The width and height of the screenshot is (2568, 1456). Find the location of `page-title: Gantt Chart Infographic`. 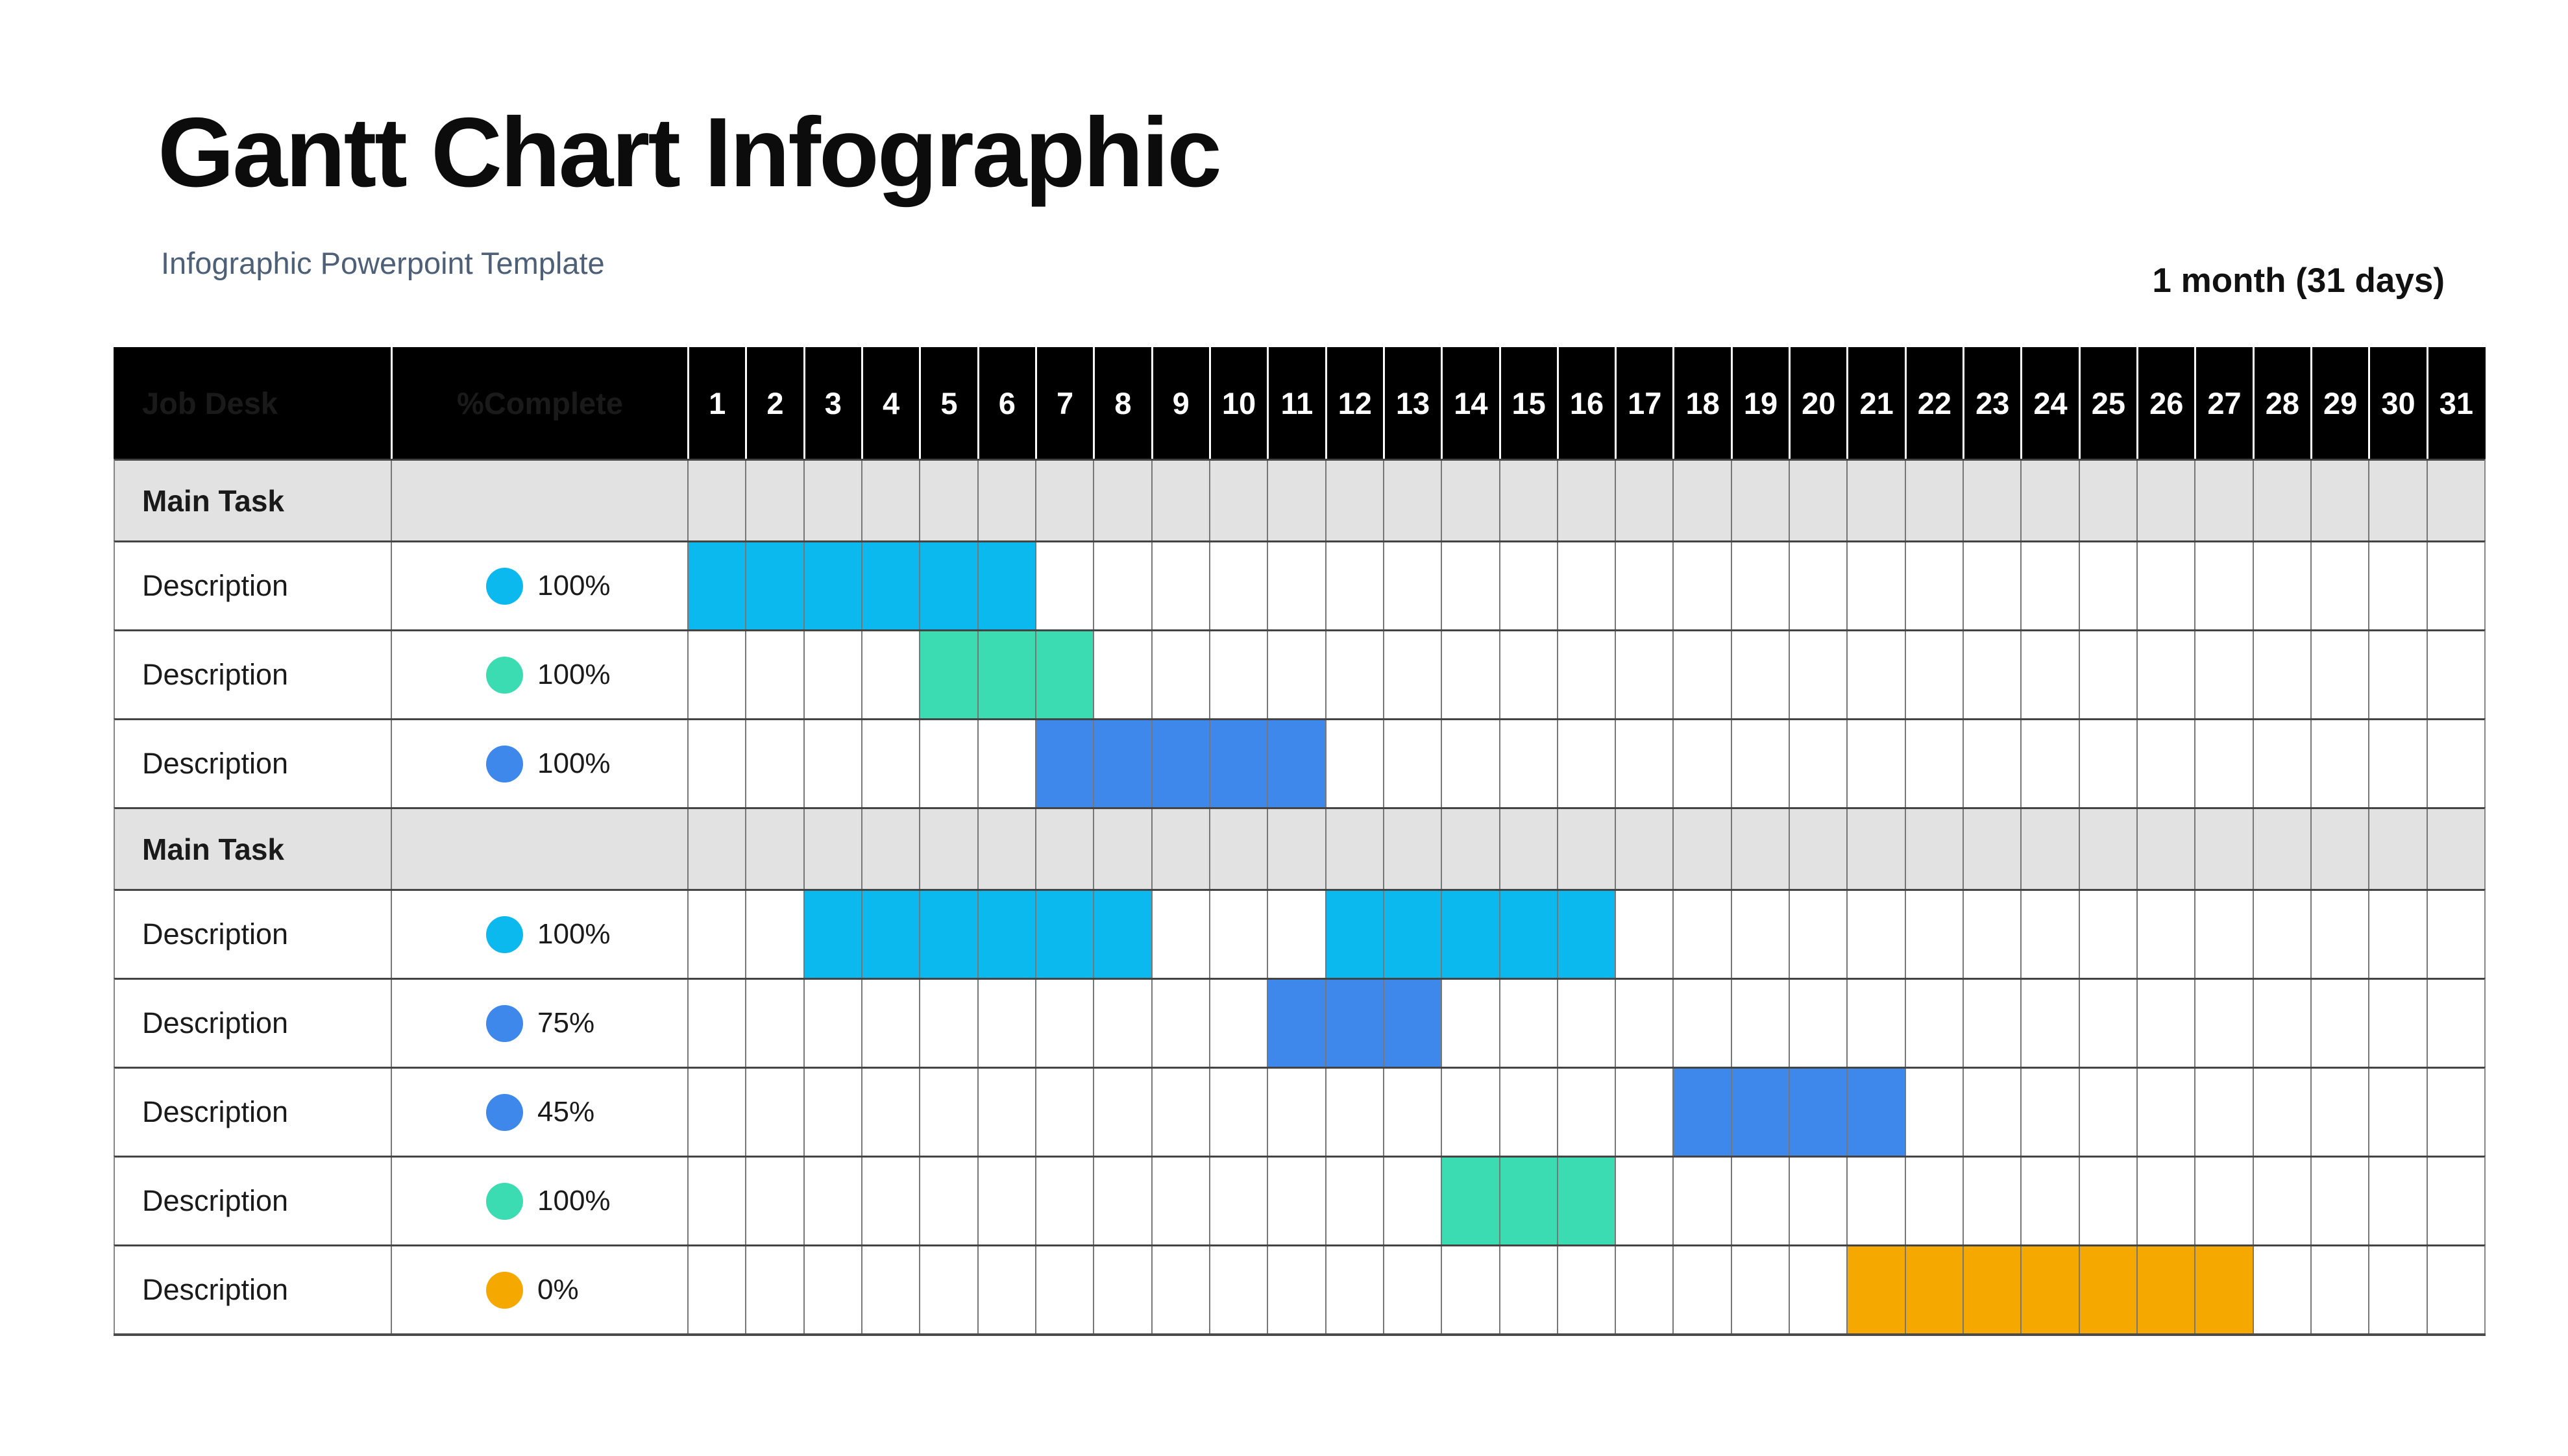

page-title: Gantt Chart Infographic is located at coordinates (690, 152).